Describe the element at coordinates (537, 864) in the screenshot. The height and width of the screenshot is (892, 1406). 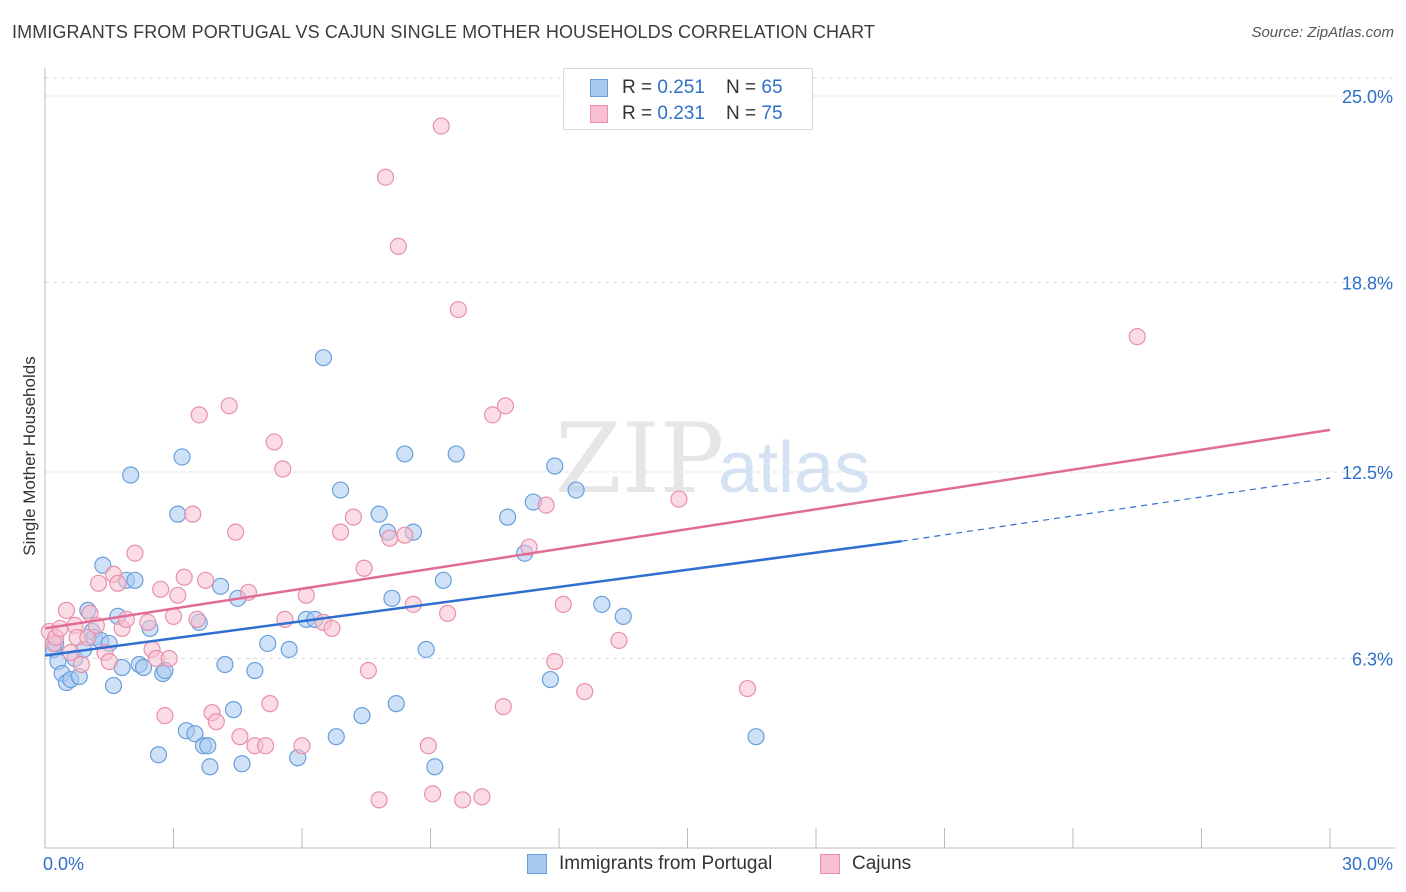
I see `portugal-legend-swatch` at that location.